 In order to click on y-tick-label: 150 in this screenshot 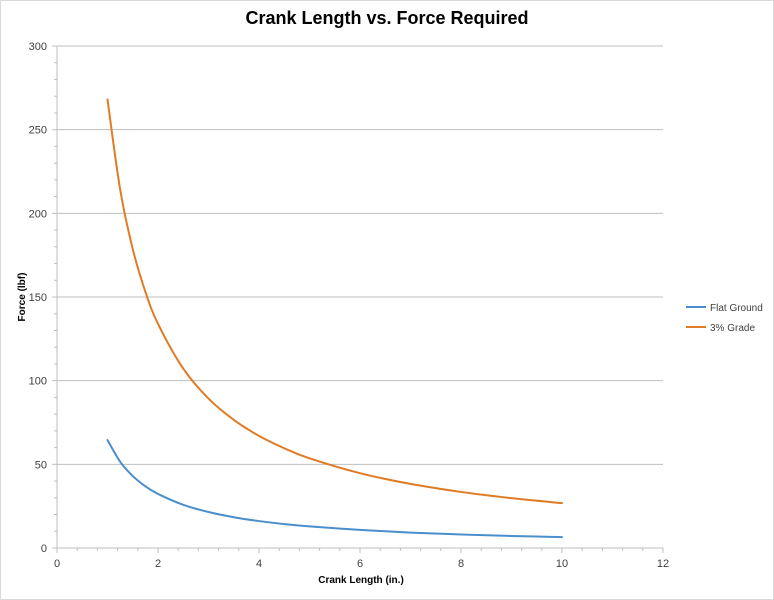, I will do `click(38, 298)`.